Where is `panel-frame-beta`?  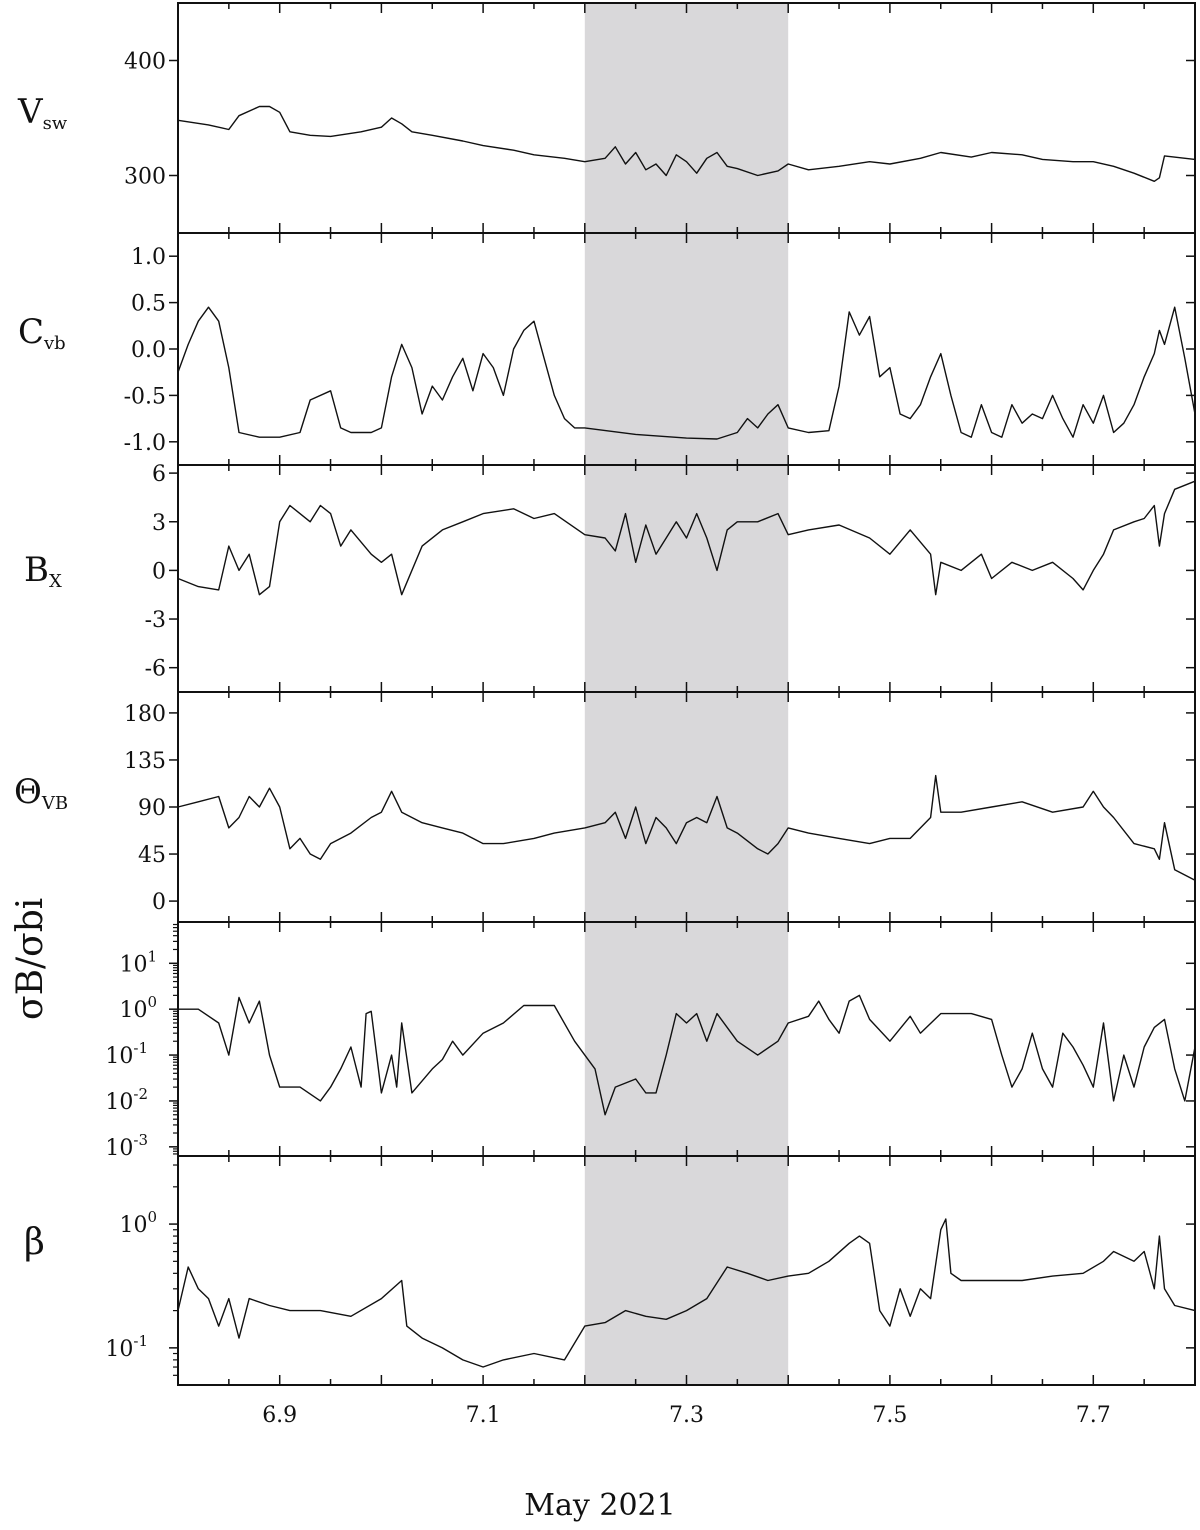
panel-frame-beta is located at coordinates (686, 1270).